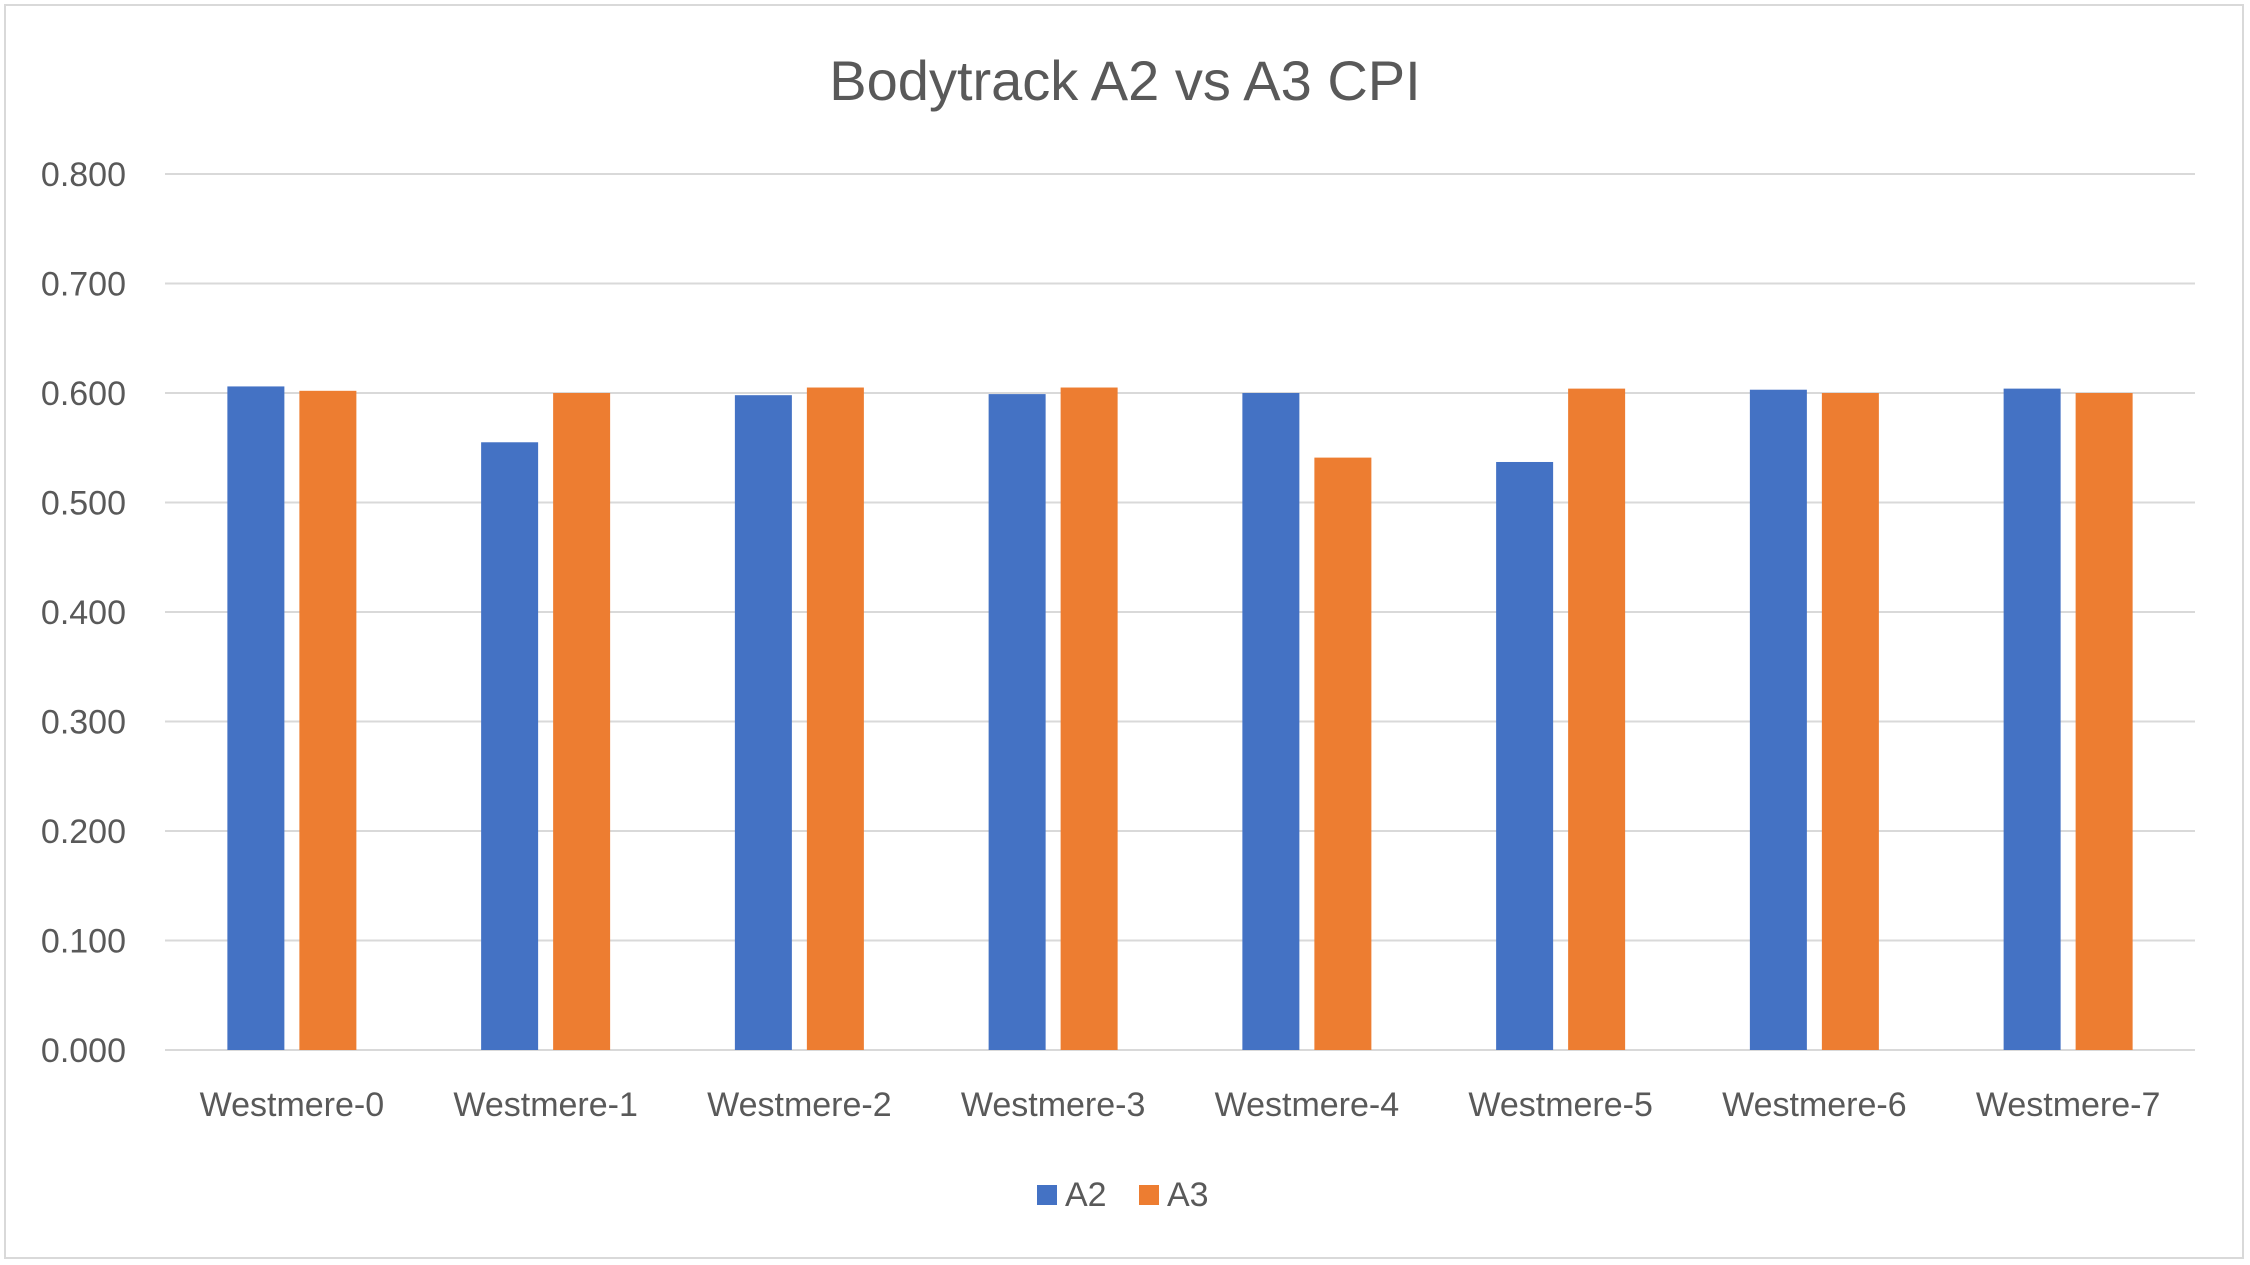  Describe the element at coordinates (1188, 1195) in the screenshot. I see `legend-label-a3: A3` at that location.